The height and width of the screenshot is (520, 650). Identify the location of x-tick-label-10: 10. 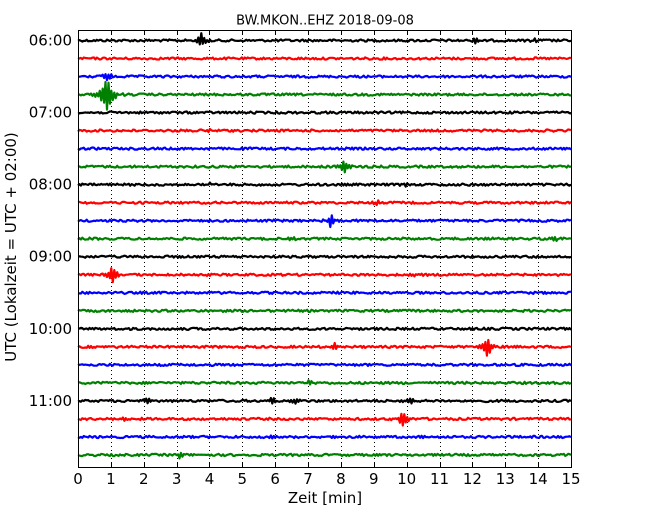
(406, 479).